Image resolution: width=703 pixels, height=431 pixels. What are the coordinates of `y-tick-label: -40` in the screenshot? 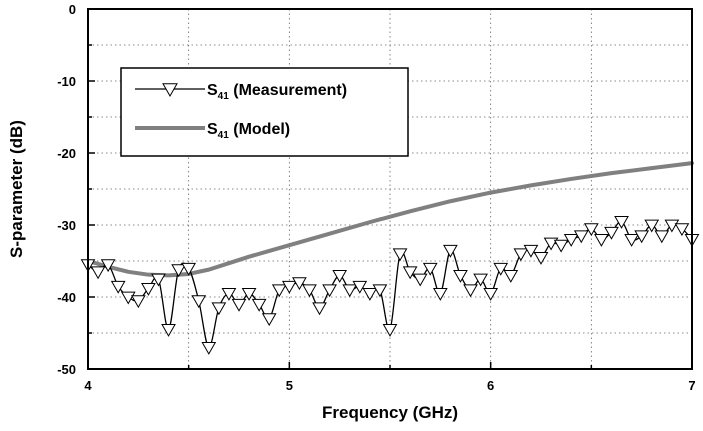 It's located at (66, 297).